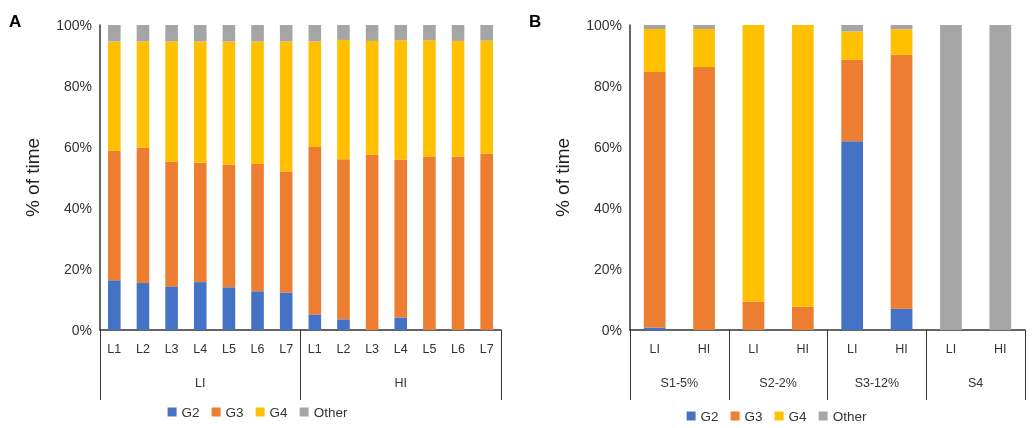 The width and height of the screenshot is (1033, 428). Describe the element at coordinates (975, 382) in the screenshot. I see `text: S4` at that location.